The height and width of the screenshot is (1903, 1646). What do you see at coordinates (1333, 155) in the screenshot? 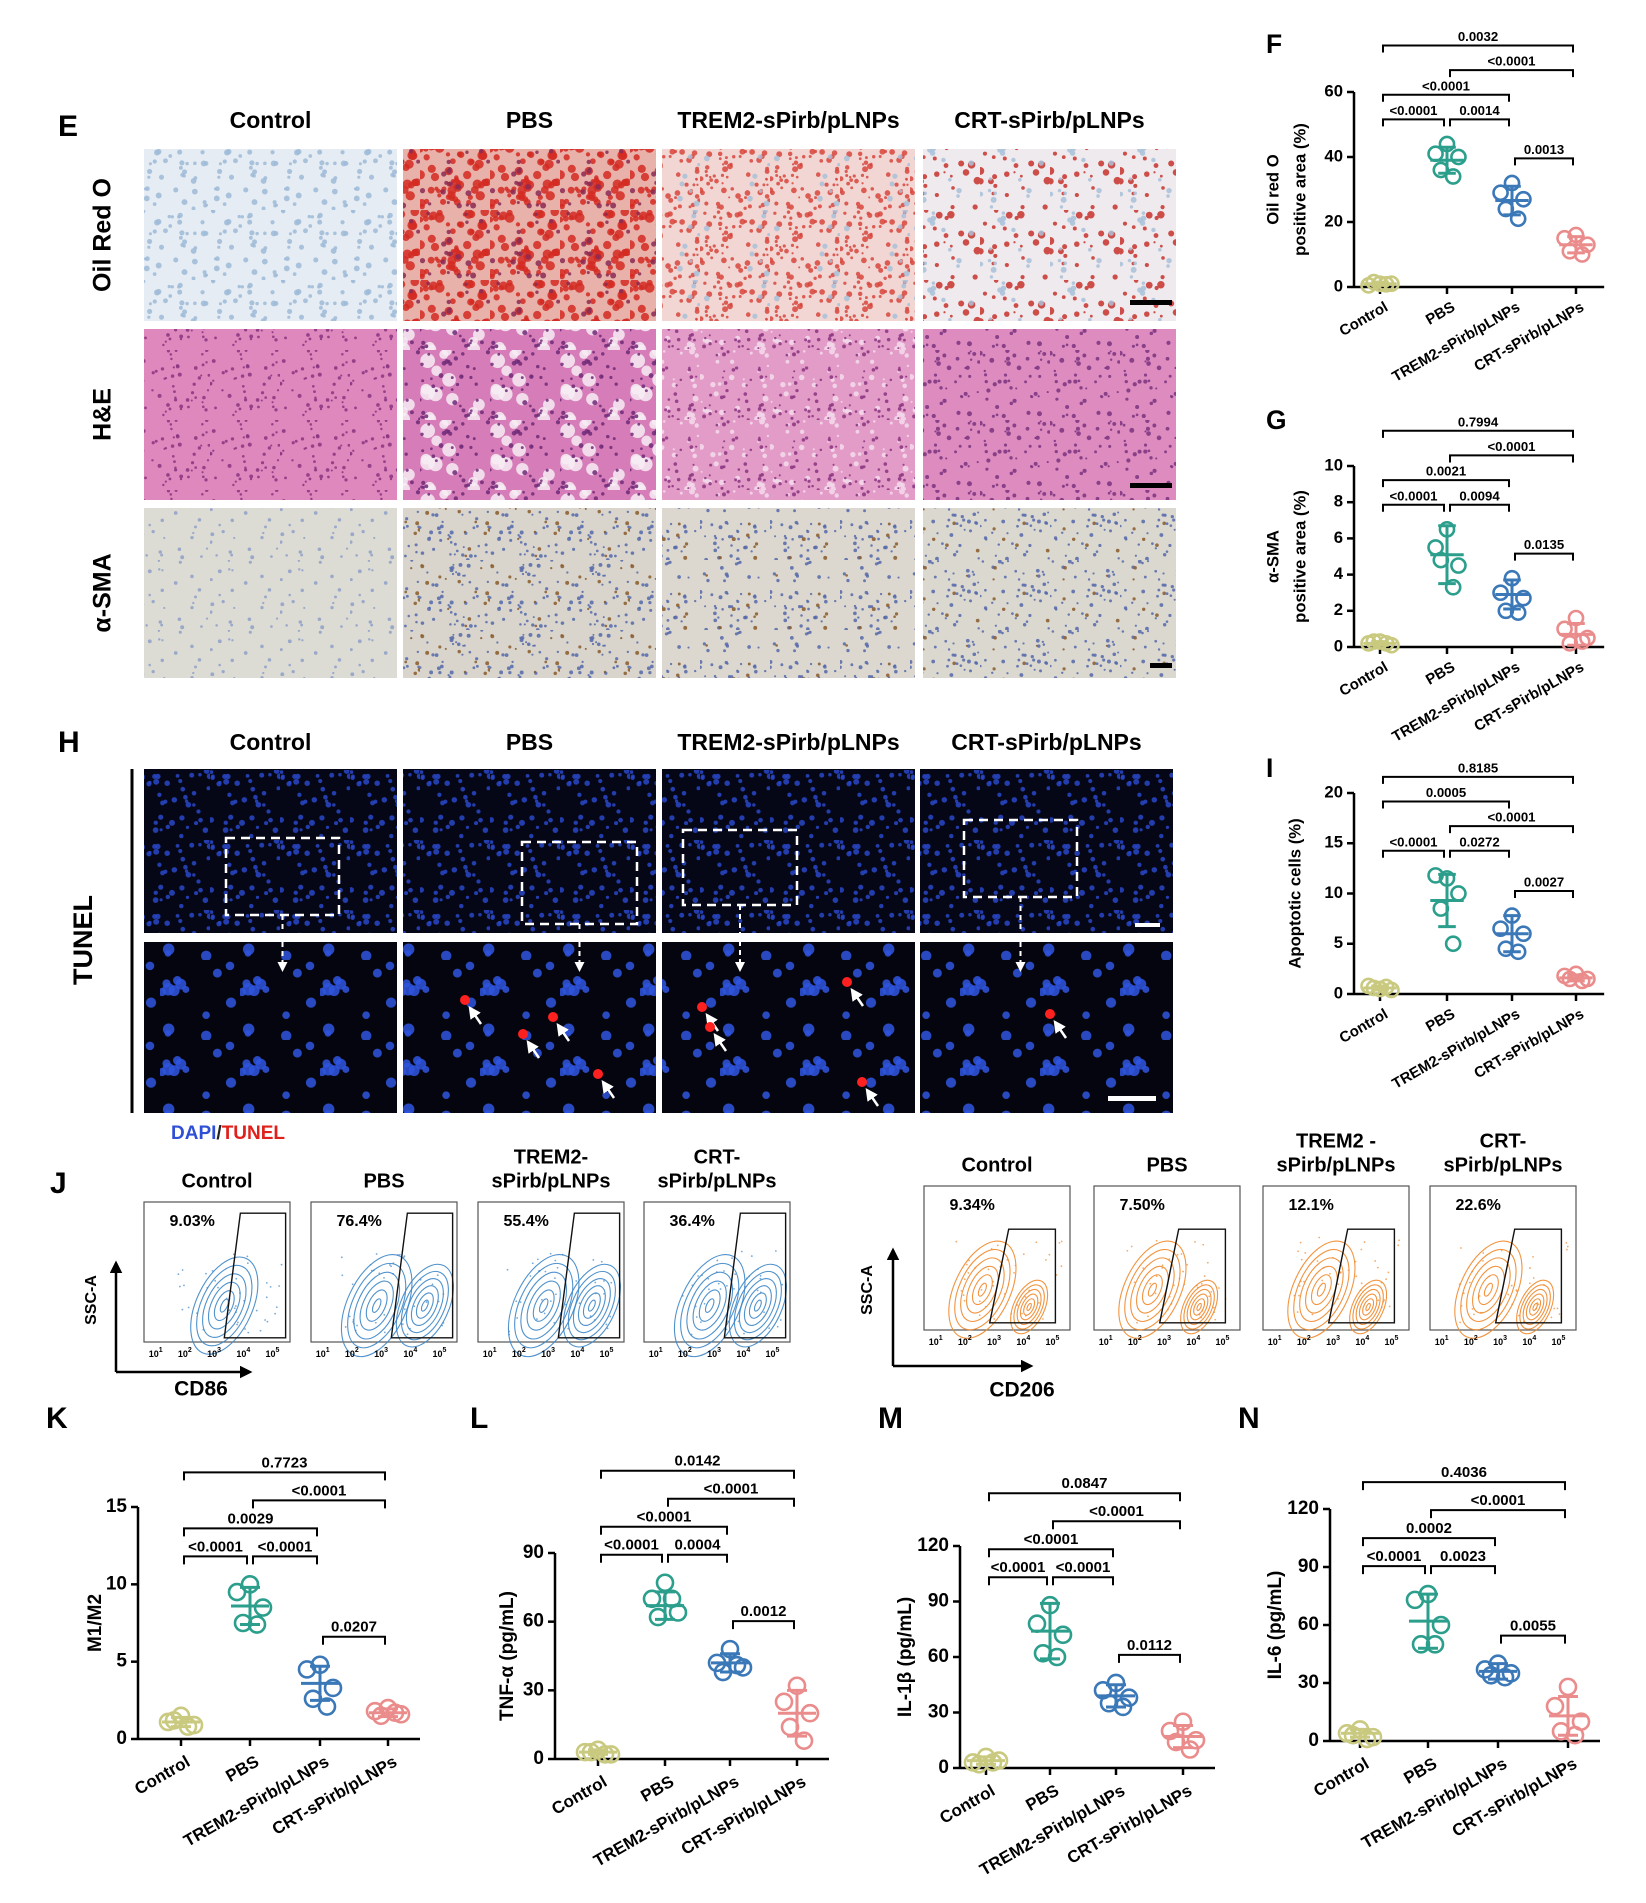
I see `y-tick-label: 40` at bounding box center [1333, 155].